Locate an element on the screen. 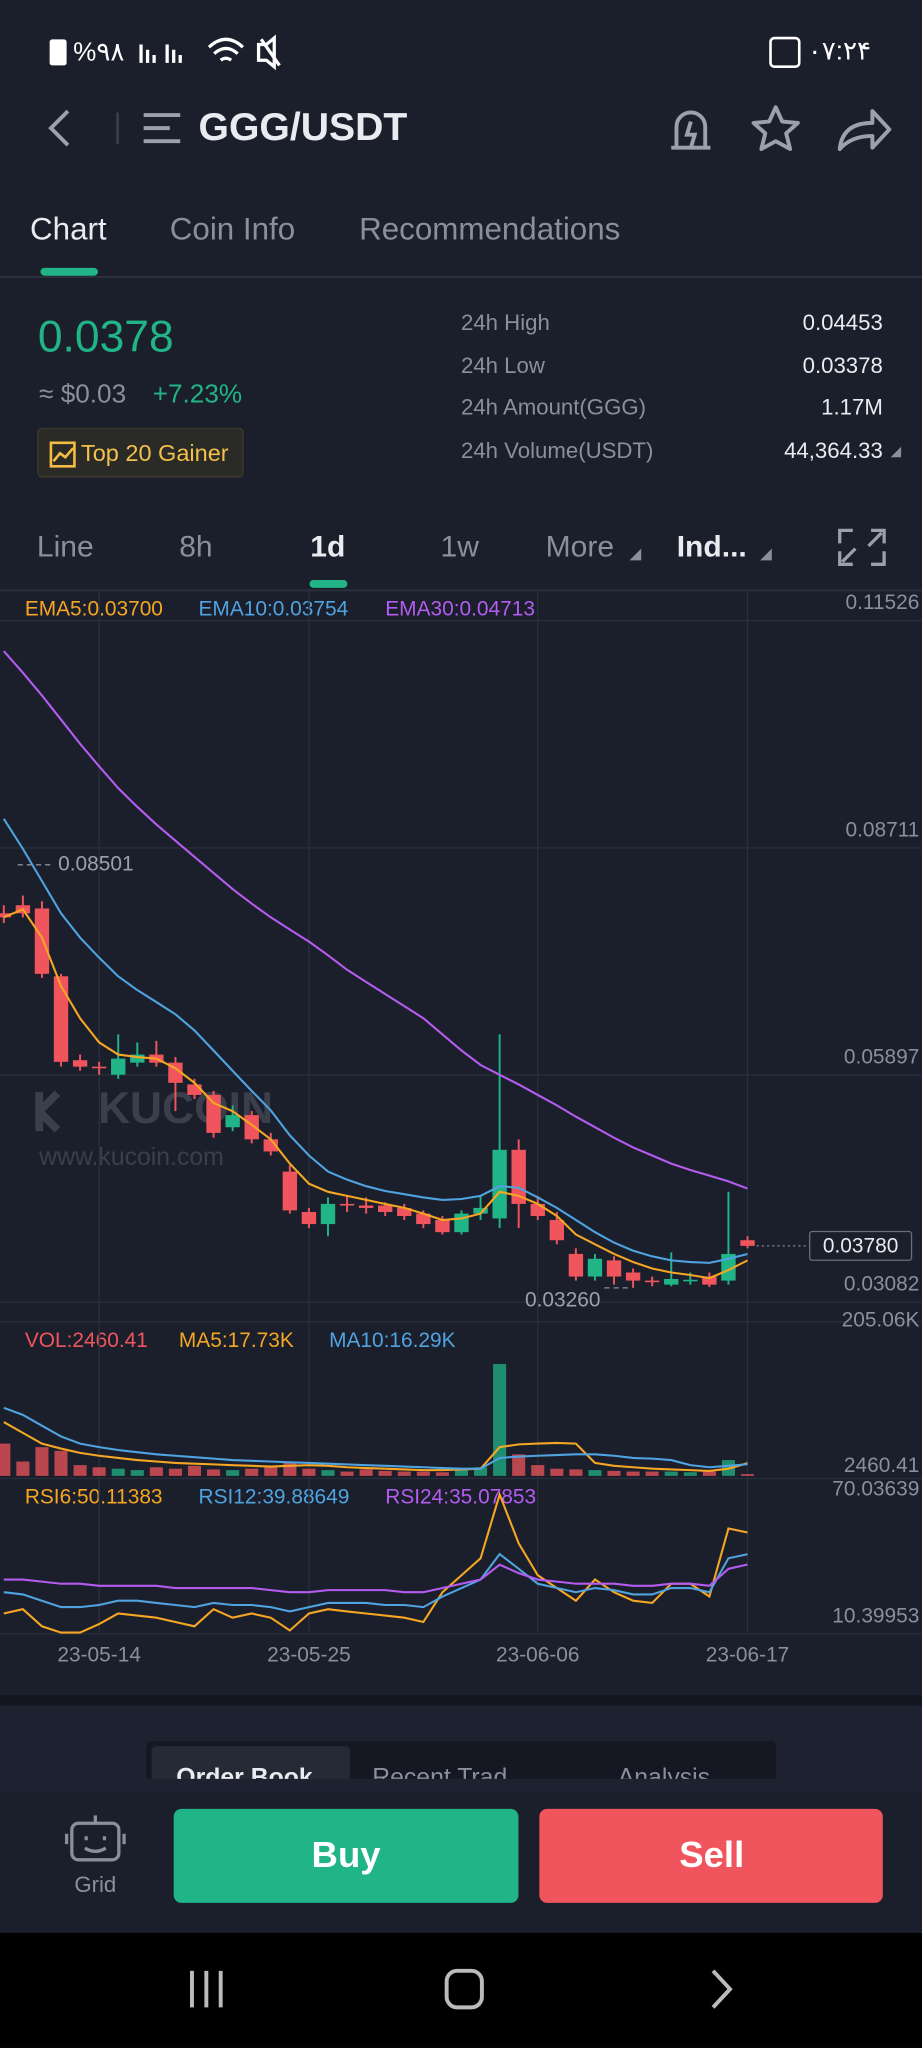 The height and width of the screenshot is (2048, 922). legend-entry: VOL:2460.41 is located at coordinates (86, 1340).